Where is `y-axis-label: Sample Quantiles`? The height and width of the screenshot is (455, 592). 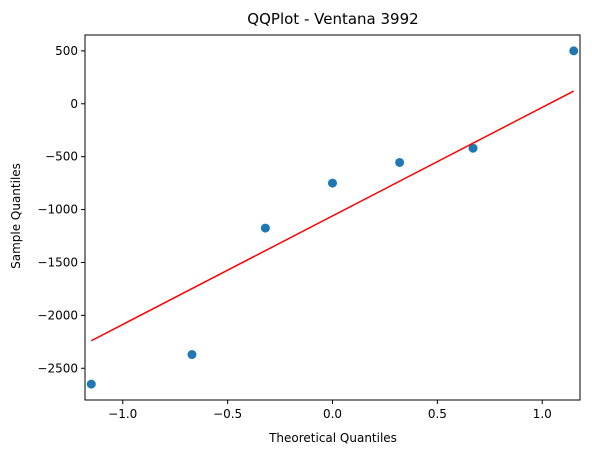 y-axis-label: Sample Quantiles is located at coordinates (16, 216).